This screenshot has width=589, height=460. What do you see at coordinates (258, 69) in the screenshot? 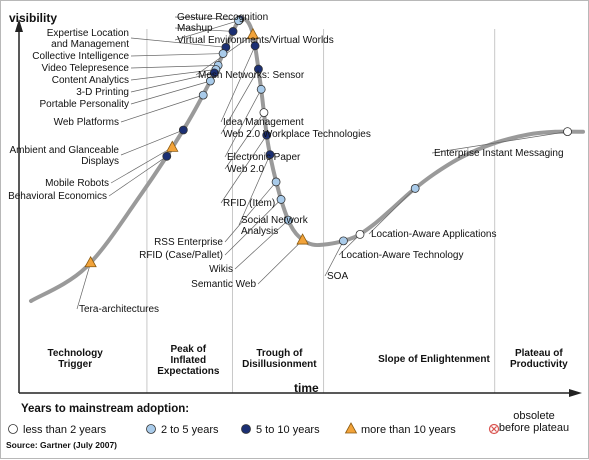
I see `web-2-0-workplace-technologies-marker` at bounding box center [258, 69].